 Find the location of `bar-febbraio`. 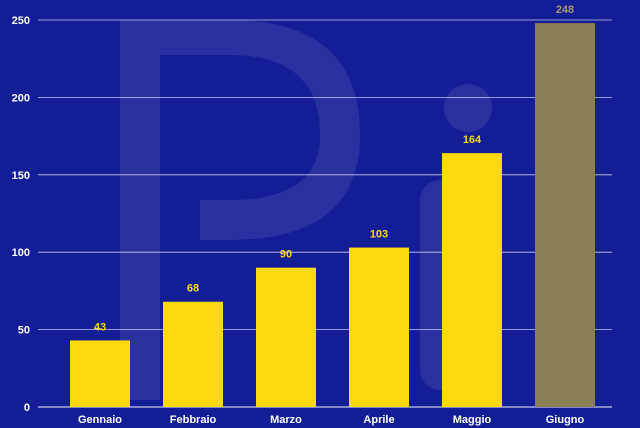

bar-febbraio is located at coordinates (193, 354).